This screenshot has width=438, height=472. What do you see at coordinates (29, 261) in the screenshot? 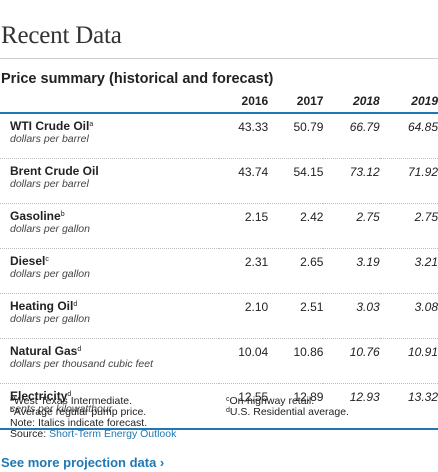
I see `row-name: Dieselc` at bounding box center [29, 261].